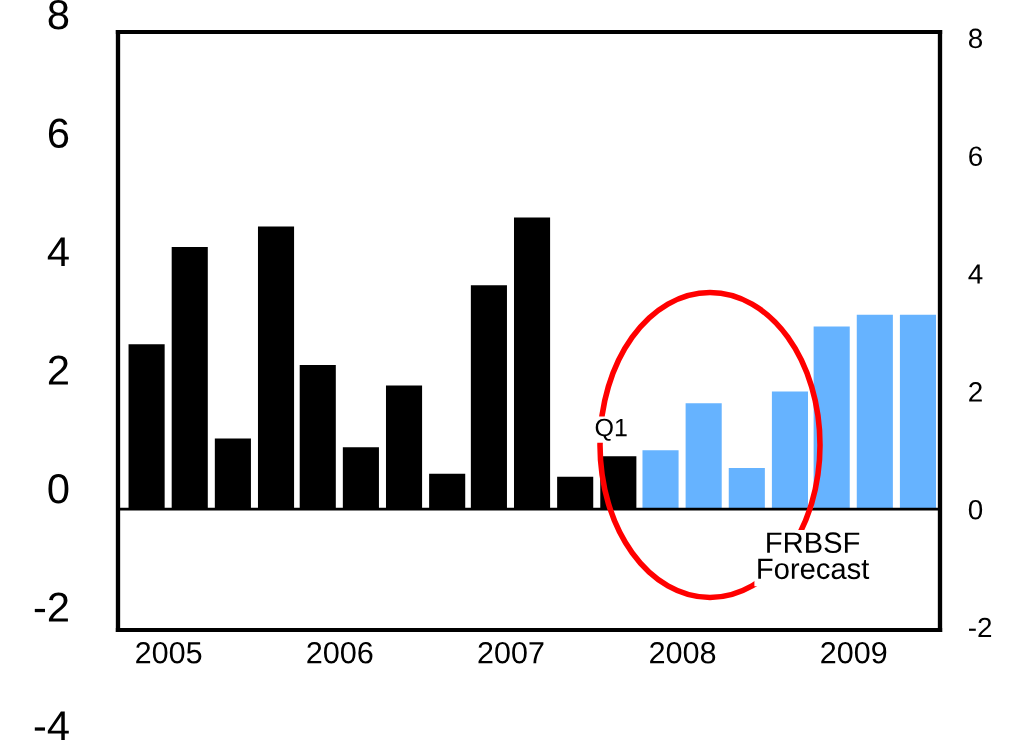 This screenshot has height=745, width=1032. Describe the element at coordinates (511, 652) in the screenshot. I see `x-tick-label: 2007` at that location.